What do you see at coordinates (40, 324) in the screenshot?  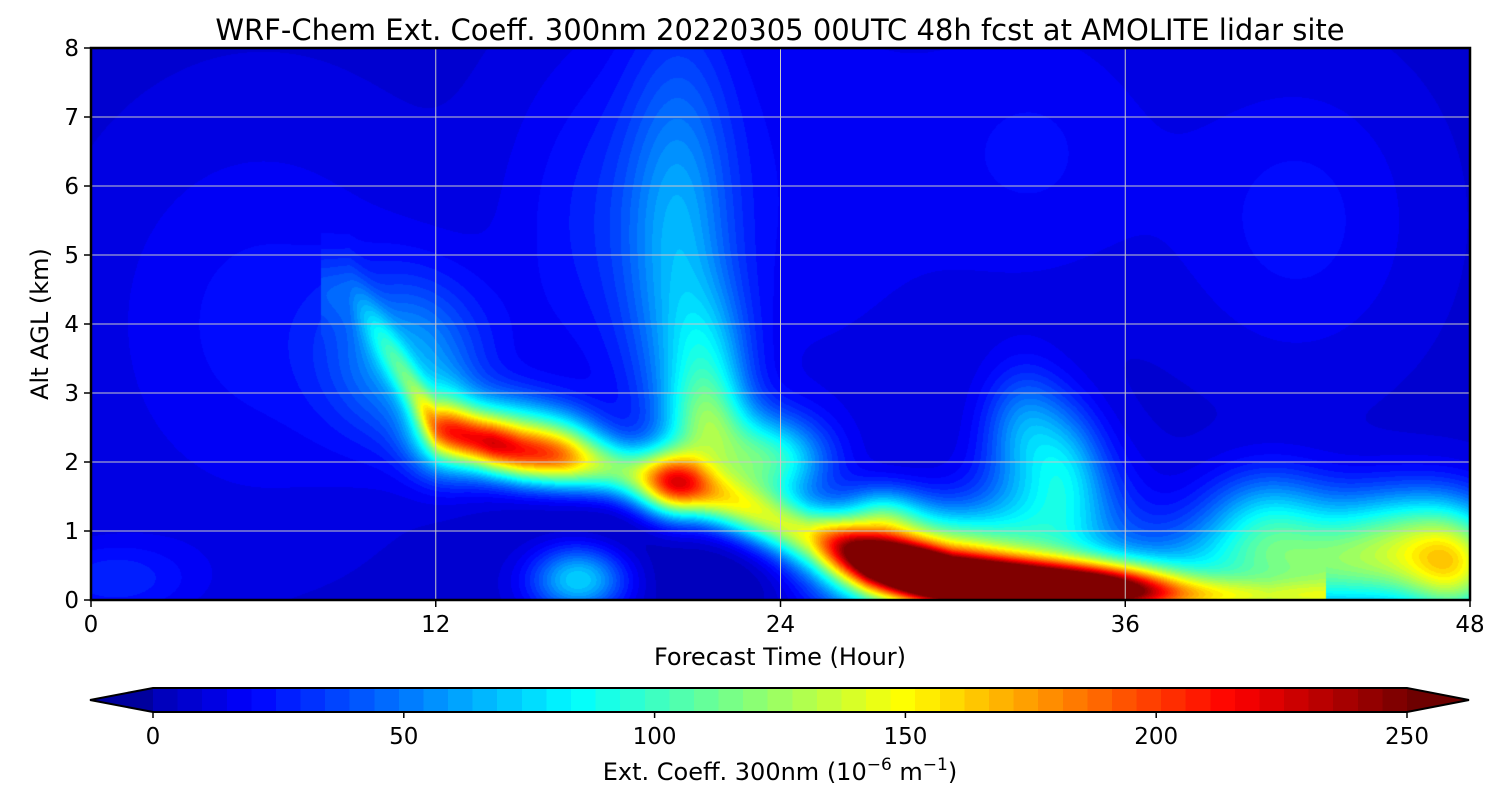 I see `y-axis-label: Alt AGL (km)` at bounding box center [40, 324].